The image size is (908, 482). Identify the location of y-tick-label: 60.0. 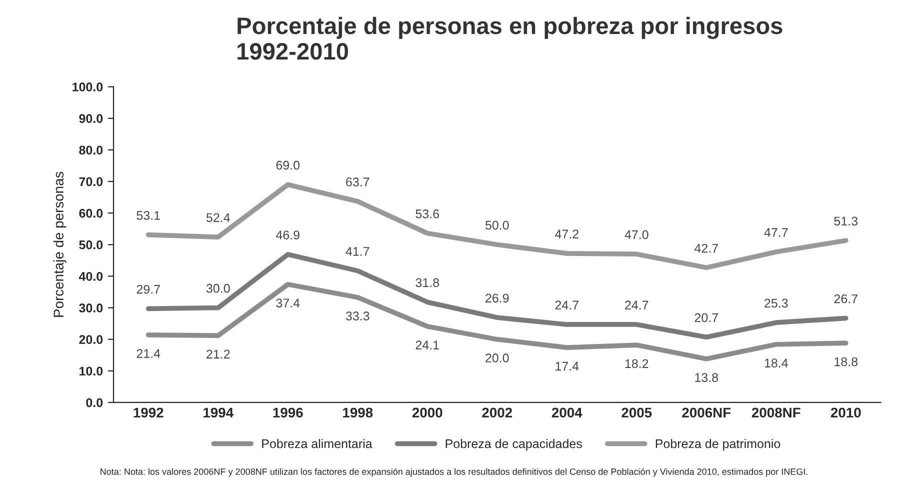
(91, 213).